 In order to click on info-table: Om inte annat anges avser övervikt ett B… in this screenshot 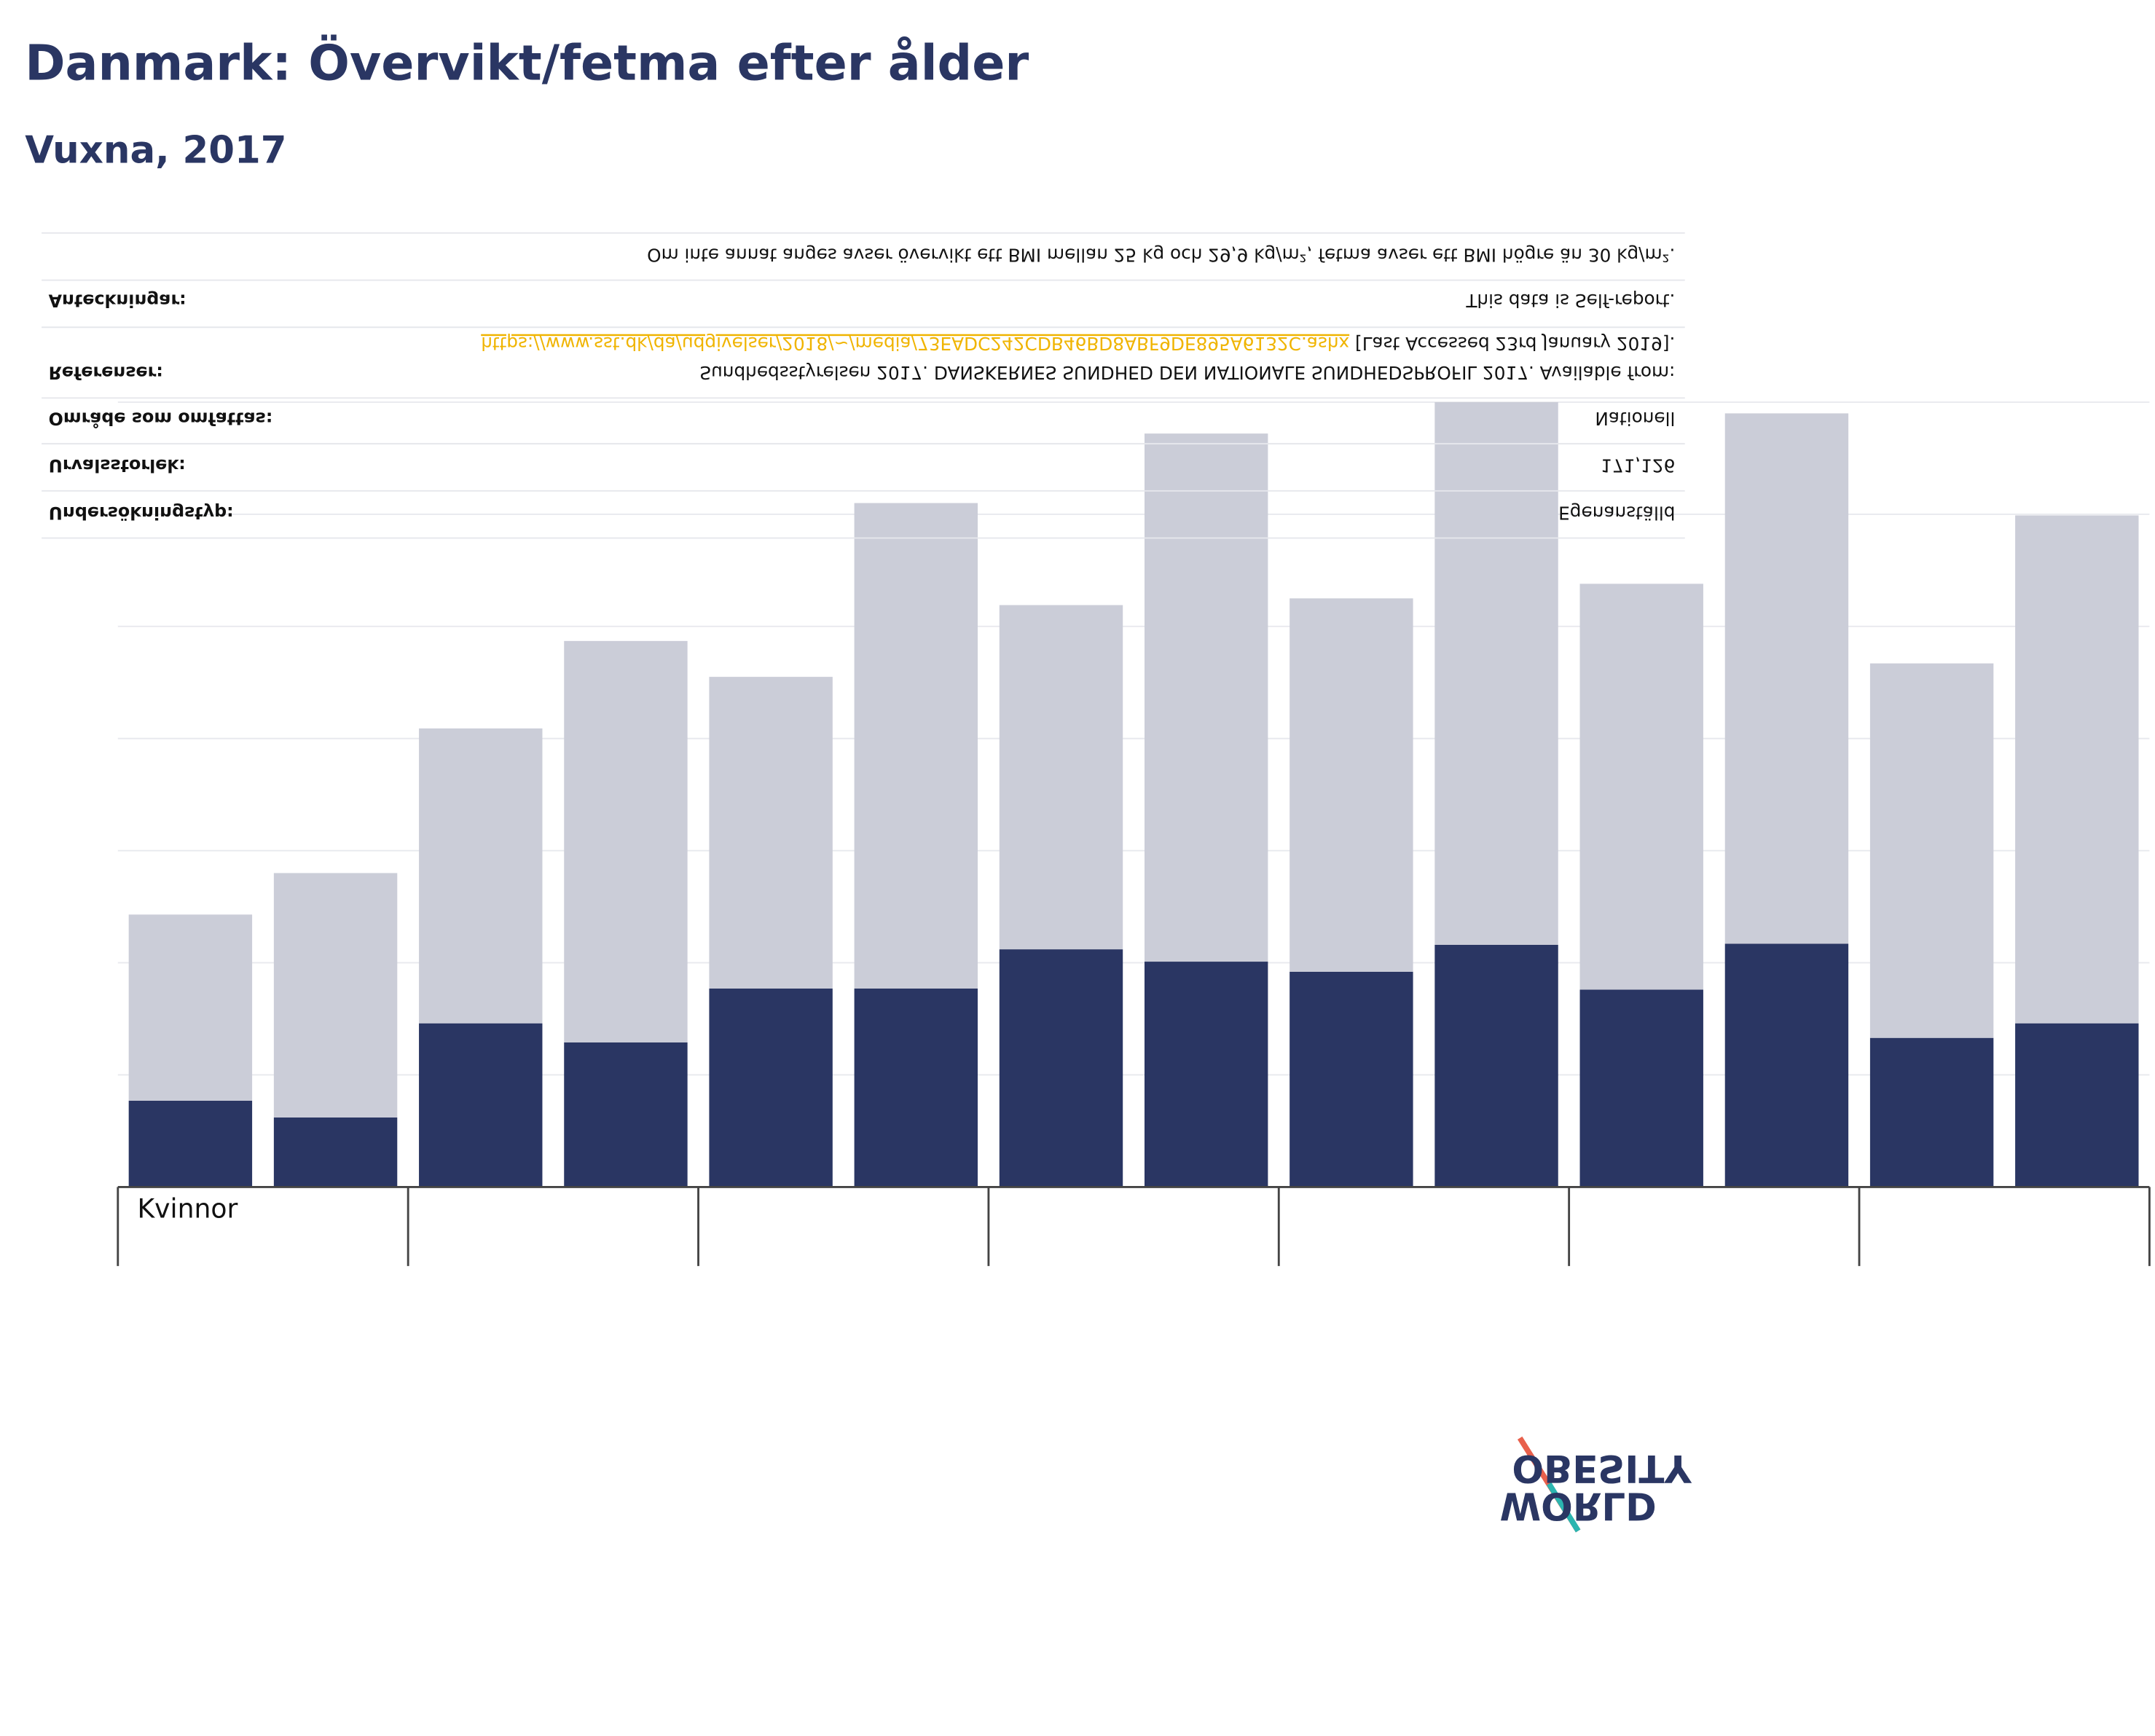, I will do `click(863, 385)`.